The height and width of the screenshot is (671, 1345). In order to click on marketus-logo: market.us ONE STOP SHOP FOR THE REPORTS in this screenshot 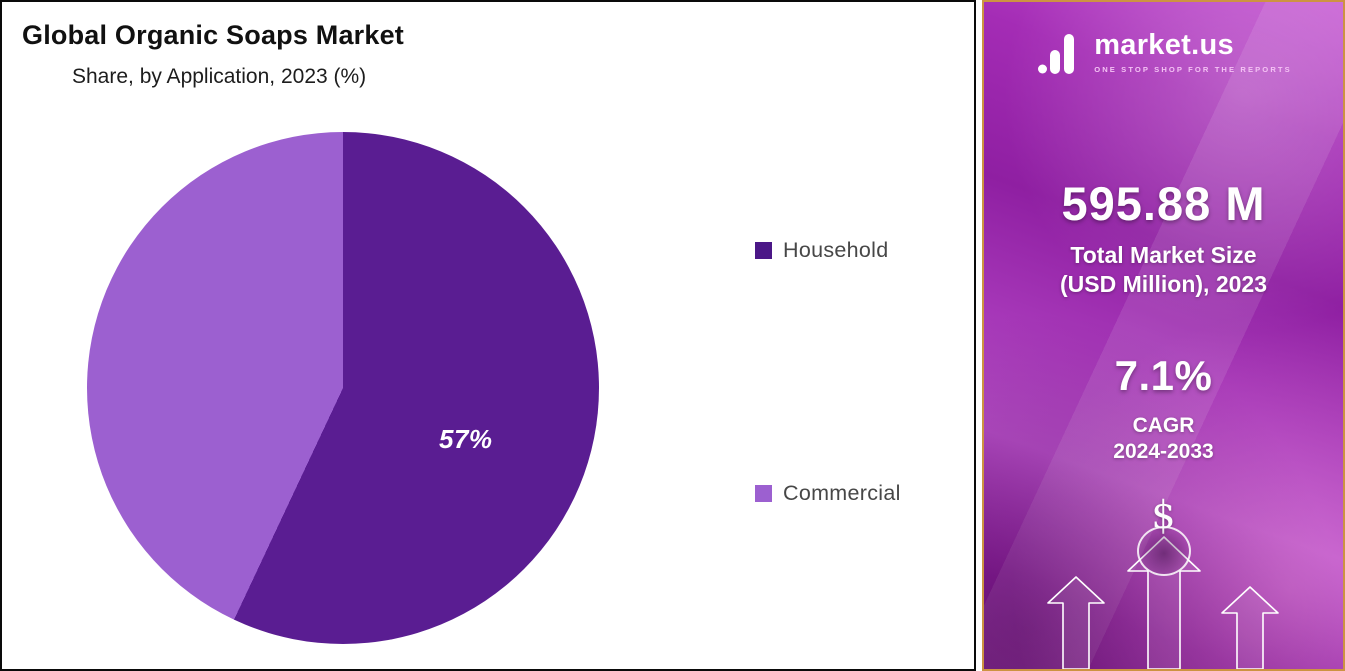, I will do `click(1163, 52)`.